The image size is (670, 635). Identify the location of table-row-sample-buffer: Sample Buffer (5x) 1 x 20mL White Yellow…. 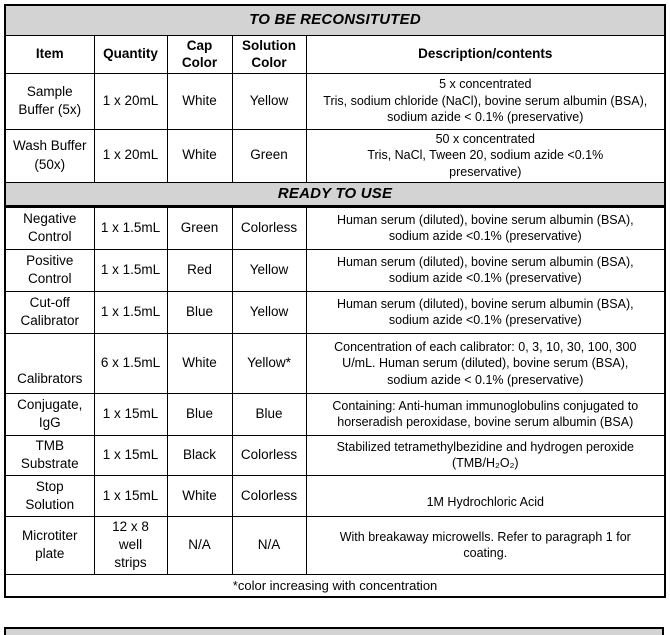
(335, 101).